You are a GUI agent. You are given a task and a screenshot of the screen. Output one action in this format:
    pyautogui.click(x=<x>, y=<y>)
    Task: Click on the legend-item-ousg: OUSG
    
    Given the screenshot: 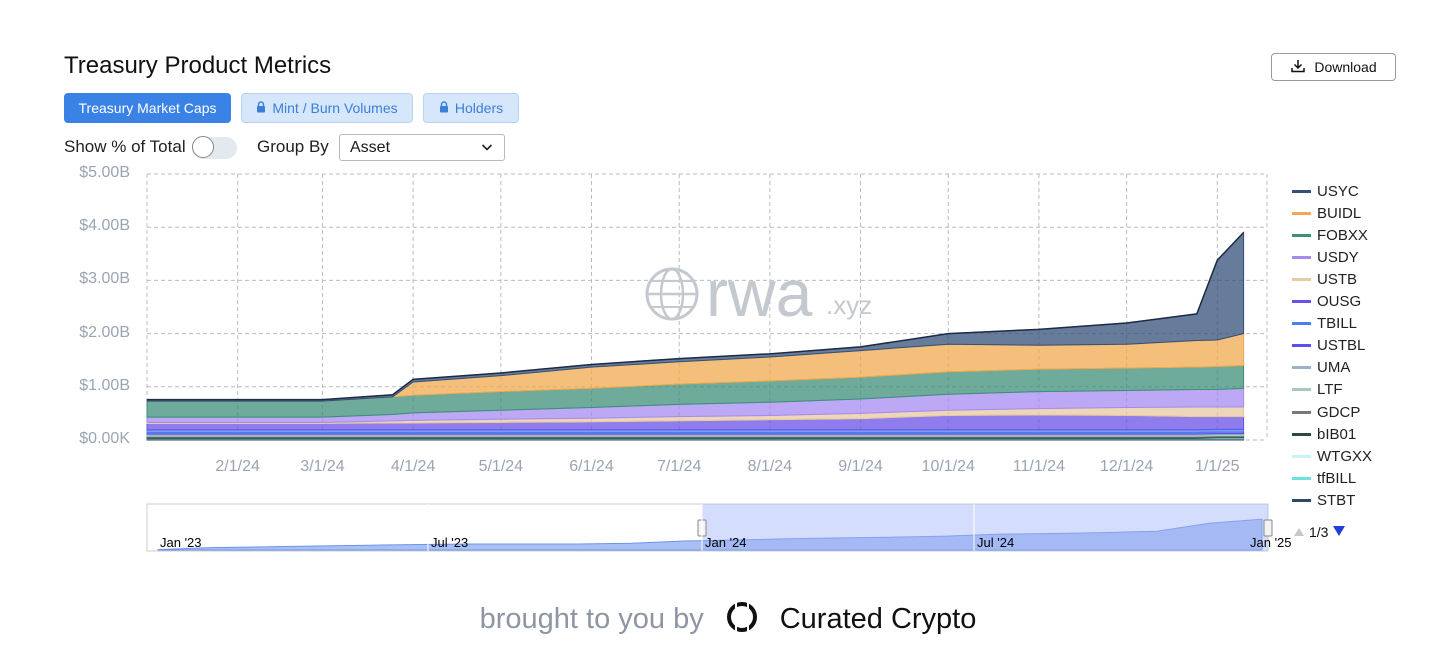 What is the action you would take?
    pyautogui.click(x=1326, y=302)
    